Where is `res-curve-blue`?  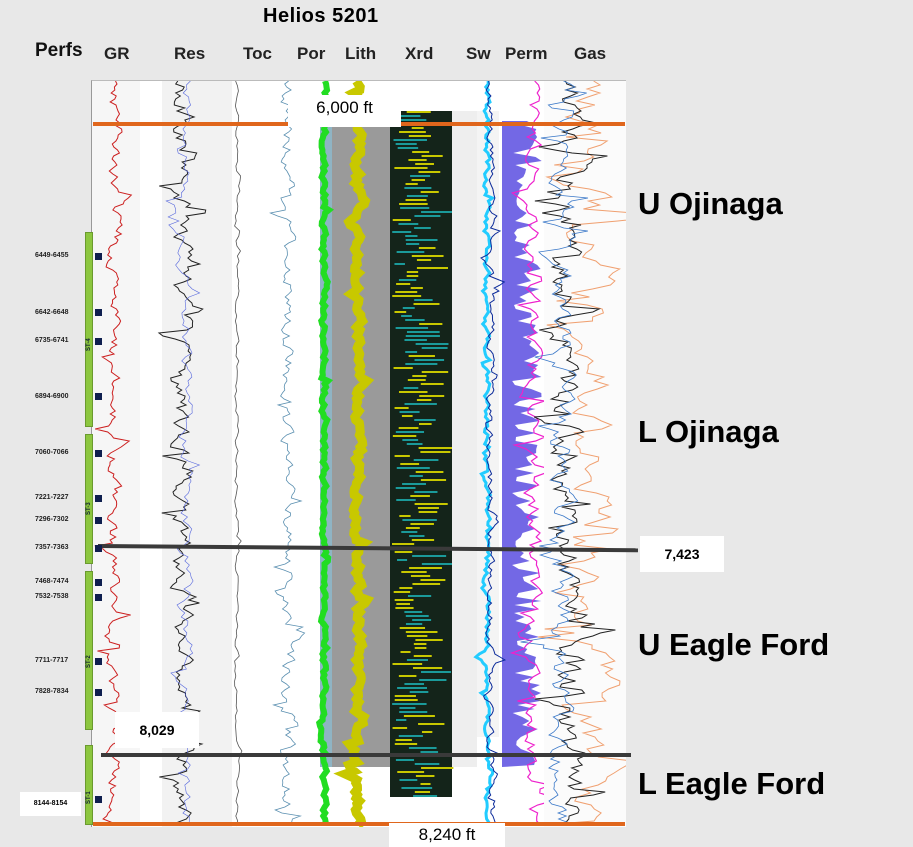
res-curve-blue is located at coordinates (183, 453).